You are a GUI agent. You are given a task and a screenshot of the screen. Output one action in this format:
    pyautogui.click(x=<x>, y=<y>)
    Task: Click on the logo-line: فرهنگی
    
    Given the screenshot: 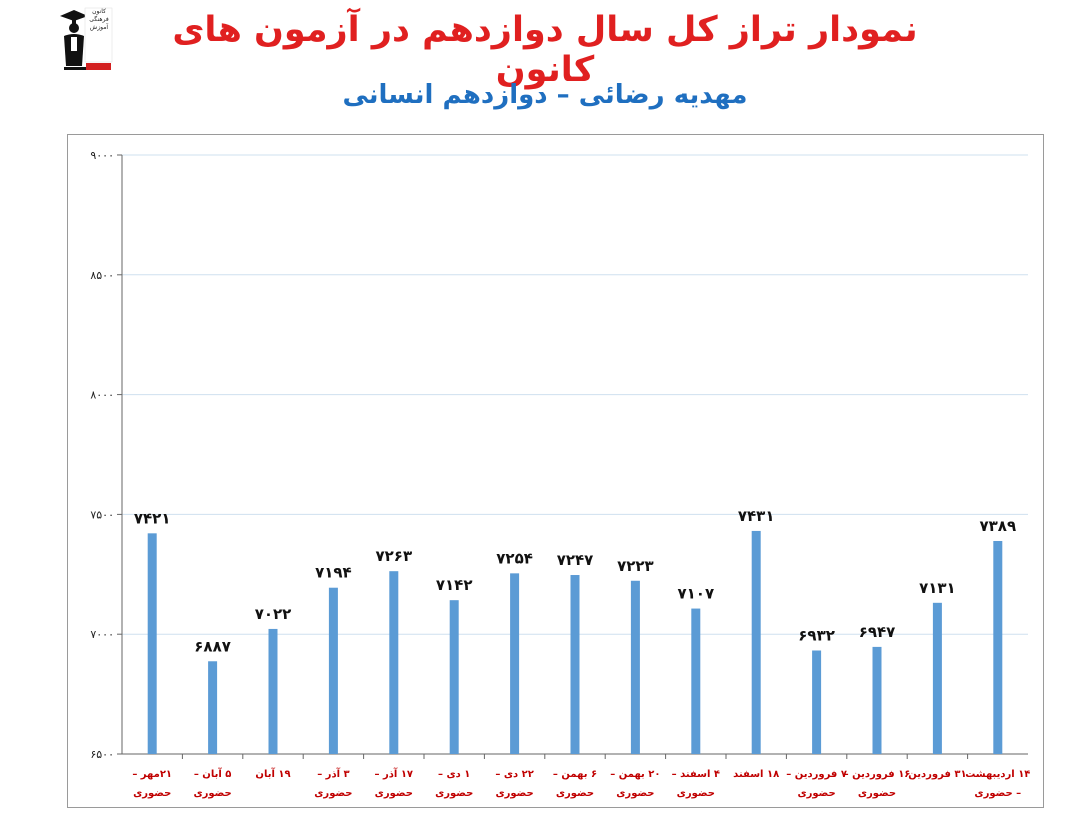 What is the action you would take?
    pyautogui.click(x=99, y=19)
    